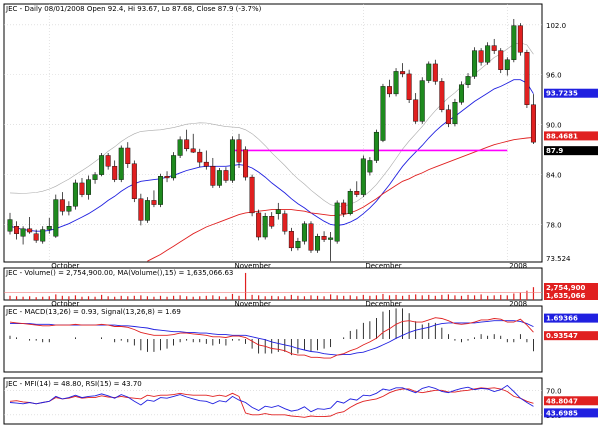 Image resolution: width=600 pixels, height=428 pixels. Describe the element at coordinates (383, 266) in the screenshot. I see `price-x-tick-label: December` at that location.